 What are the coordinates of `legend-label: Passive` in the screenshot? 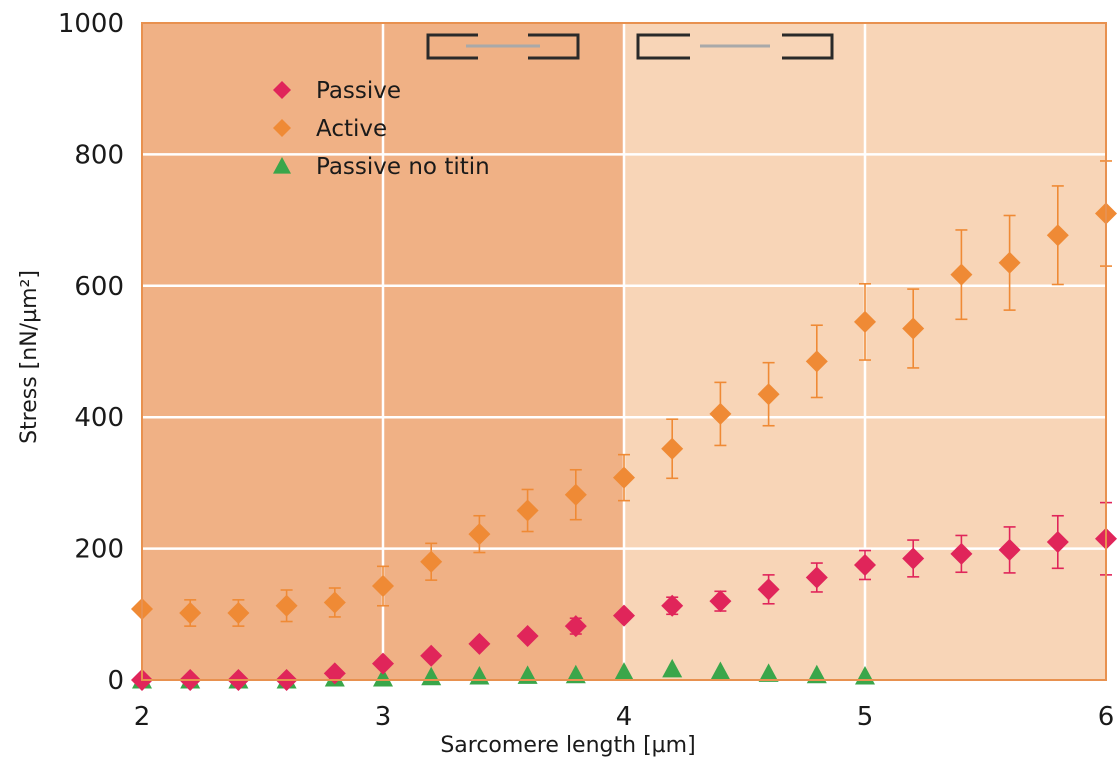 It's located at (358, 91).